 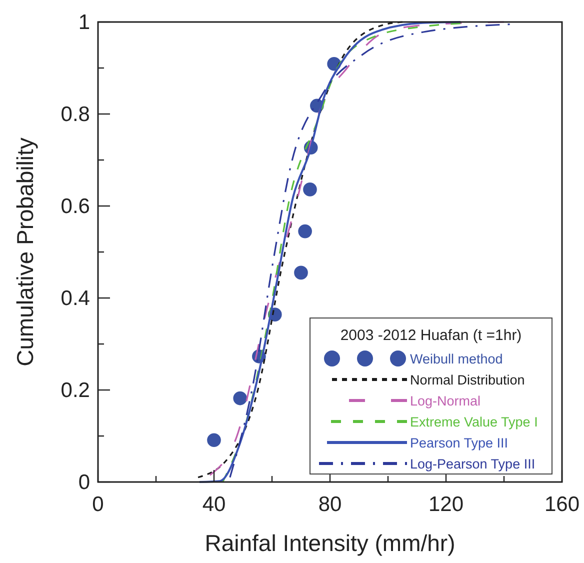 What do you see at coordinates (431, 335) in the screenshot?
I see `legend-title: 2003 -2012 Huafan (t =1hr)` at bounding box center [431, 335].